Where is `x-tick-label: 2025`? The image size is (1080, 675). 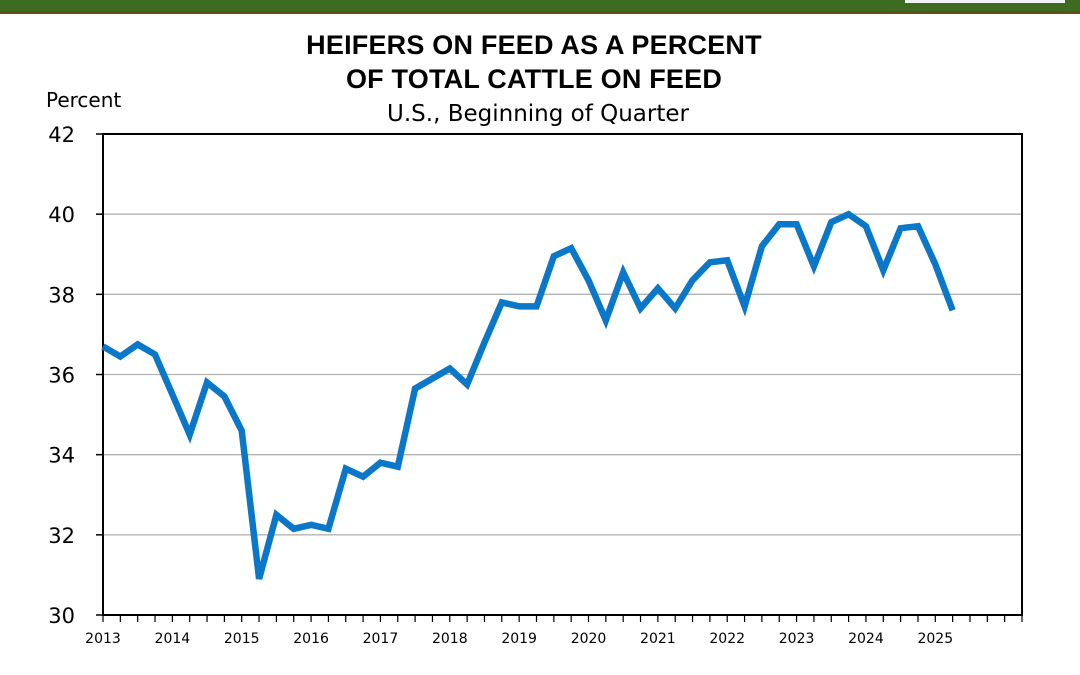
x-tick-label: 2025 is located at coordinates (935, 639).